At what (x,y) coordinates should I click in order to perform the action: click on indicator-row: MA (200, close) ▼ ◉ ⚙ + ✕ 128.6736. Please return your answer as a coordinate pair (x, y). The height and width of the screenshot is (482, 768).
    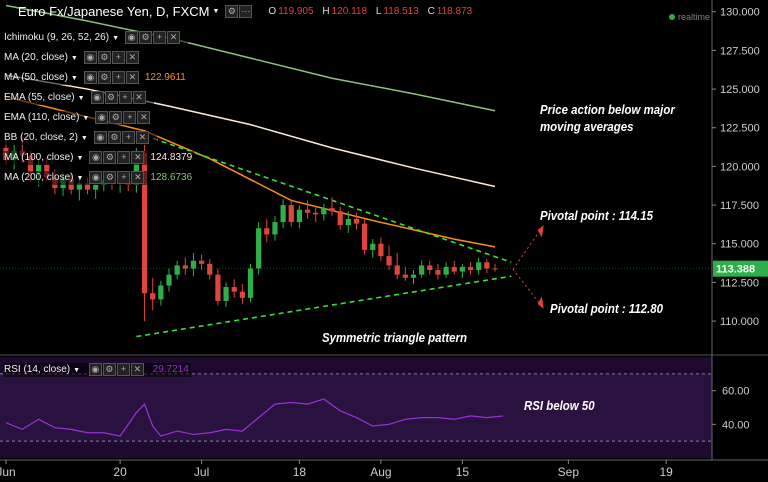
    Looking at the image, I should click on (99, 178).